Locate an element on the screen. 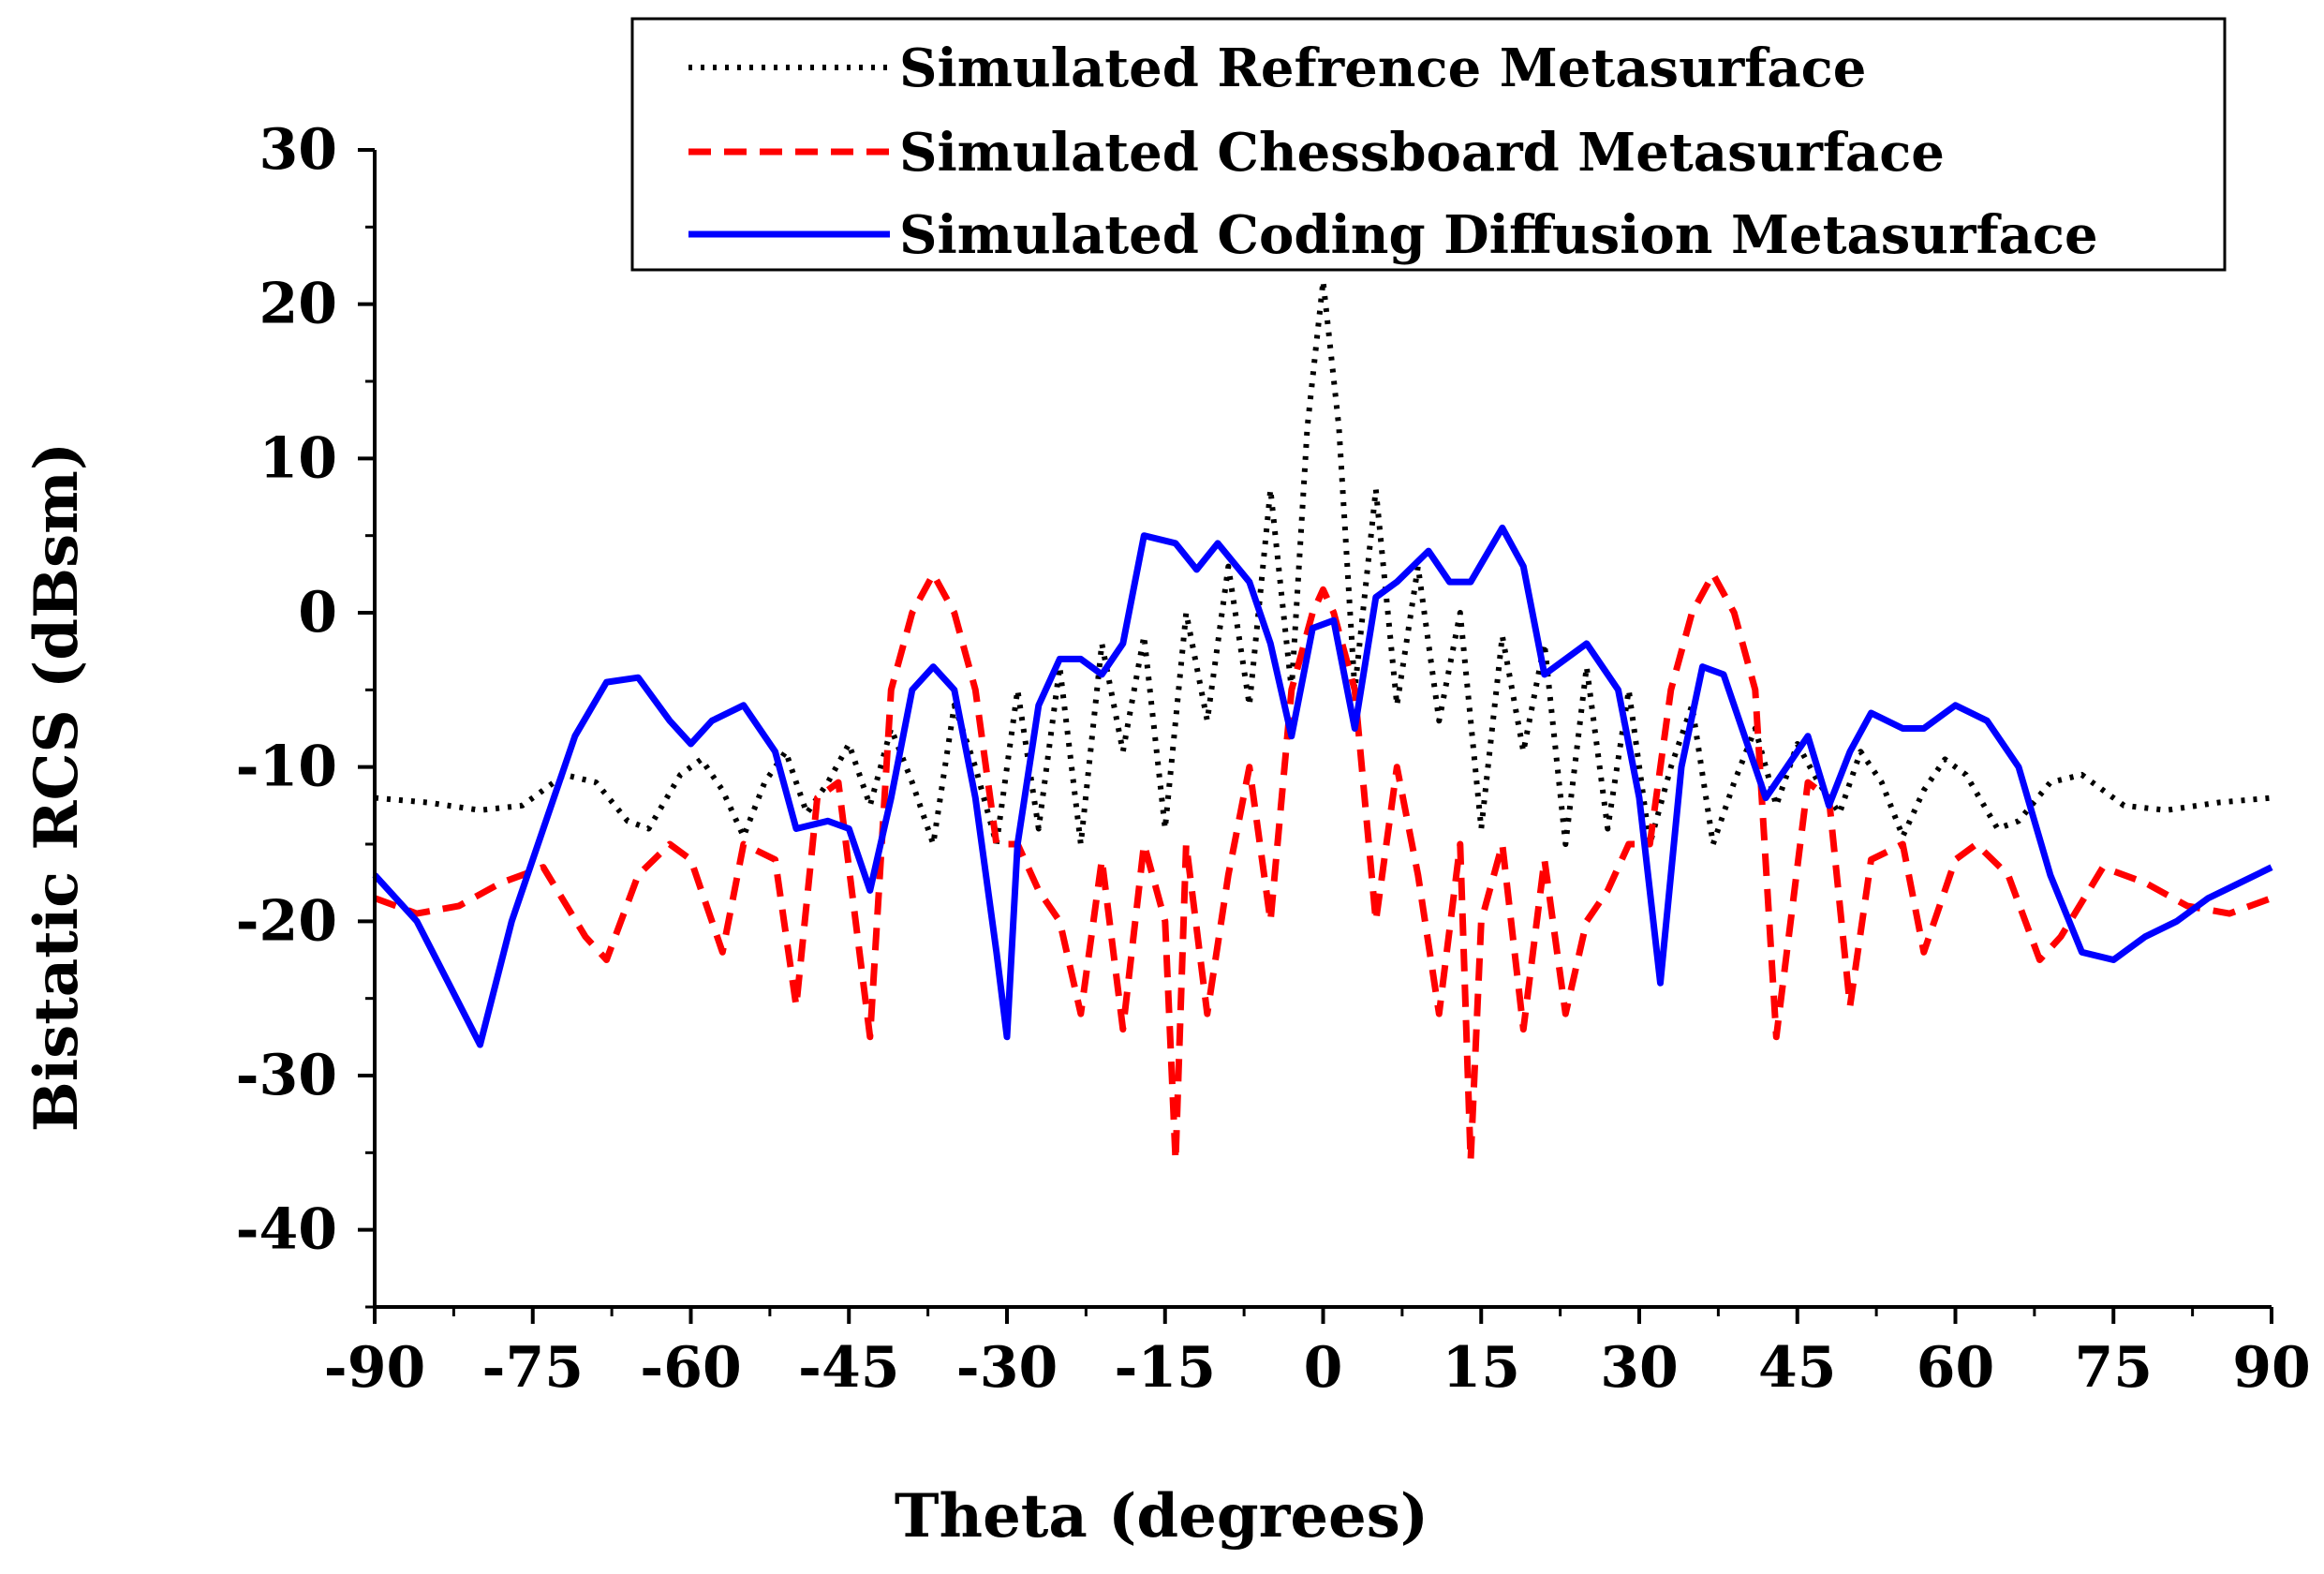 Image resolution: width=2324 pixels, height=1574 pixels. x-tick-label: -45 is located at coordinates (849, 1368).